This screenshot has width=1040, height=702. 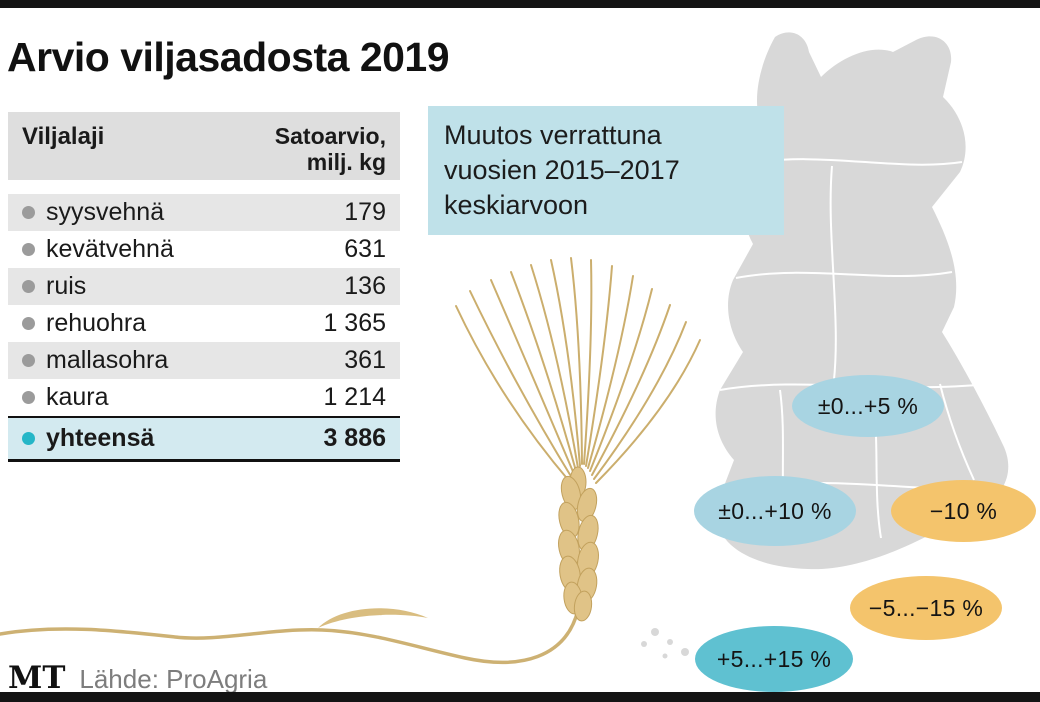 What do you see at coordinates (110, 249) in the screenshot?
I see `grain-name: kevätvehnä` at bounding box center [110, 249].